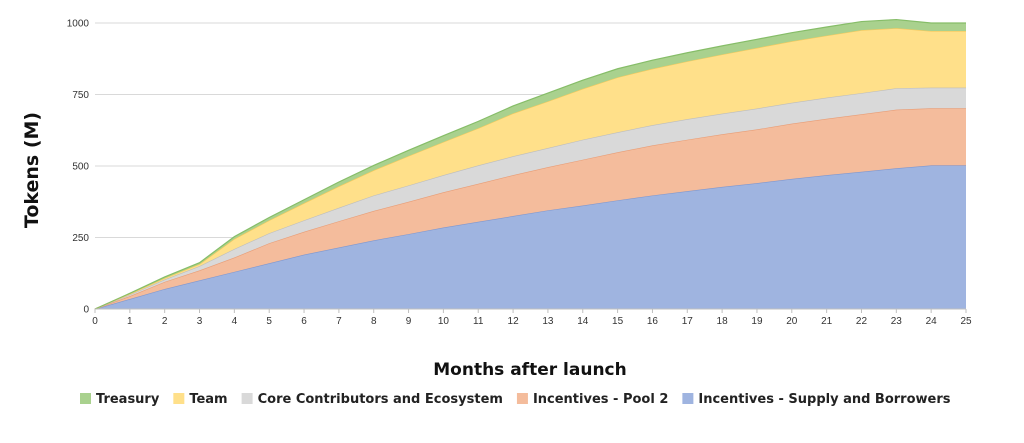  I want to click on legend-item-treasury: Treasury, so click(120, 399).